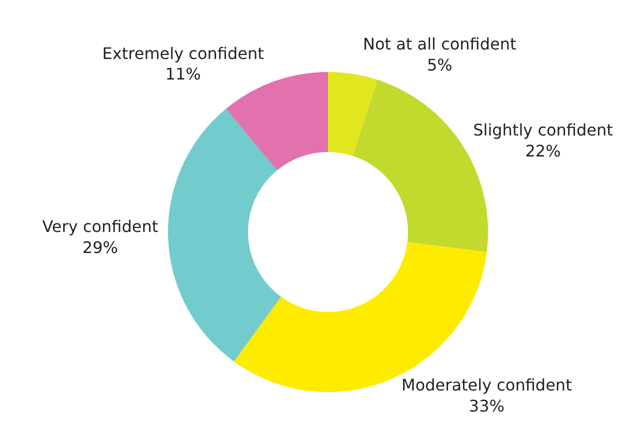 This screenshot has width=626, height=447. I want to click on slice-label: Very confident, so click(100, 226).